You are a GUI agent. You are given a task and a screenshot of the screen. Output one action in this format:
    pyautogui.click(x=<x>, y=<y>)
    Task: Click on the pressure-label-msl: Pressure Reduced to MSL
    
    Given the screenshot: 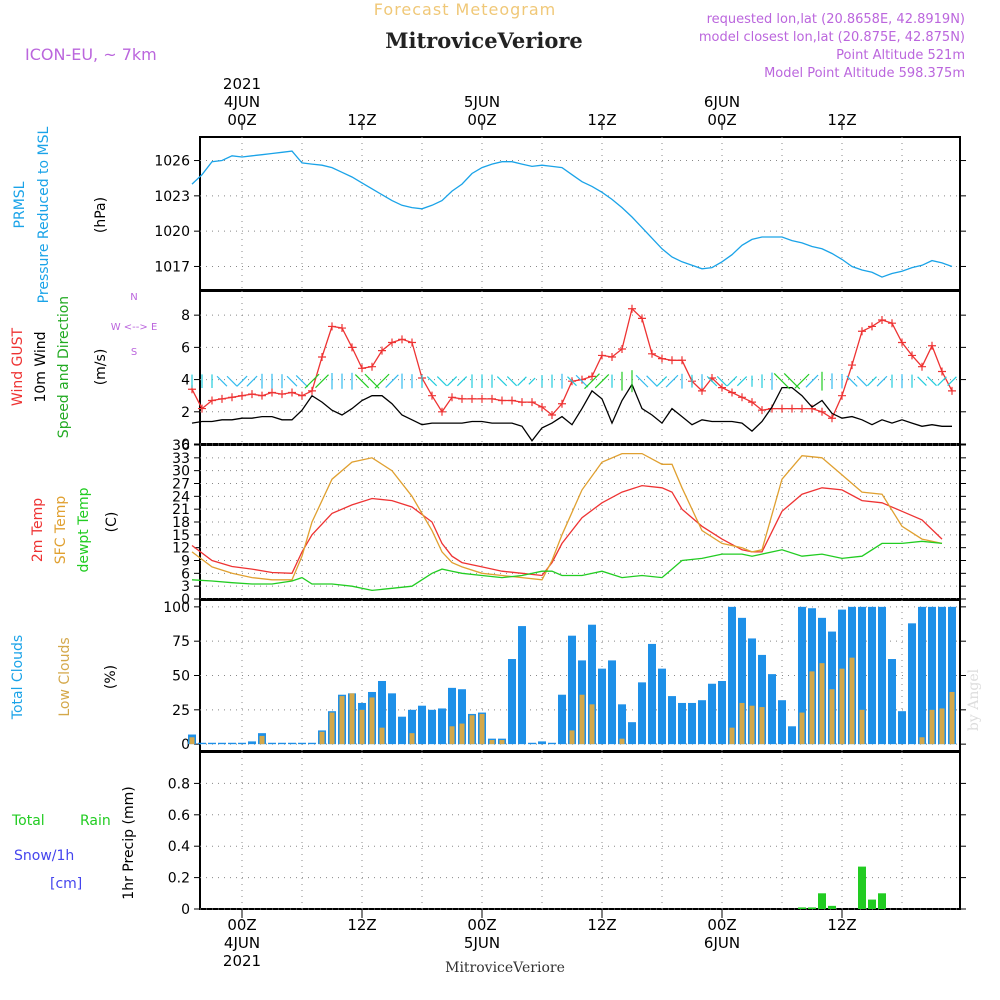 What is the action you would take?
    pyautogui.click(x=44, y=214)
    